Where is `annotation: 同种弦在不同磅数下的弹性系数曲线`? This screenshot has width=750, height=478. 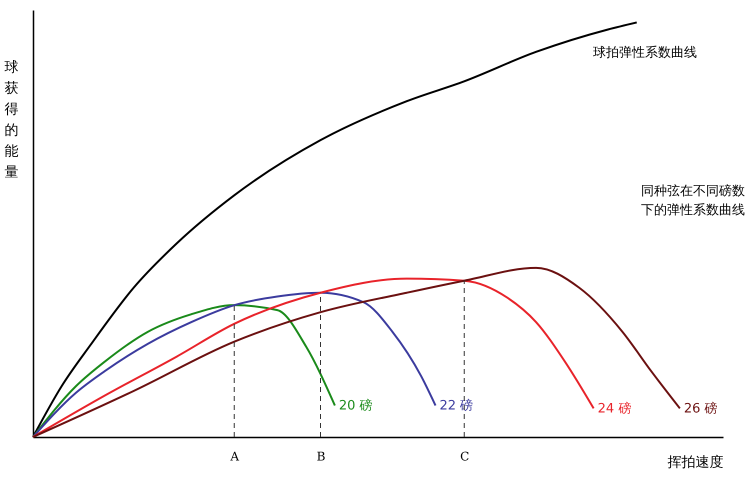 annotation: 同种弦在不同磅数下的弹性系数曲线 is located at coordinates (693, 201).